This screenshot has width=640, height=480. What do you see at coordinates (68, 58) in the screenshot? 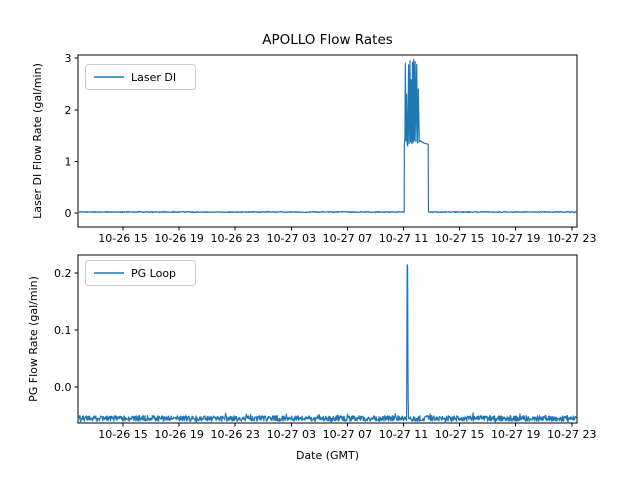
I see `y-tick-label: 3` at bounding box center [68, 58].